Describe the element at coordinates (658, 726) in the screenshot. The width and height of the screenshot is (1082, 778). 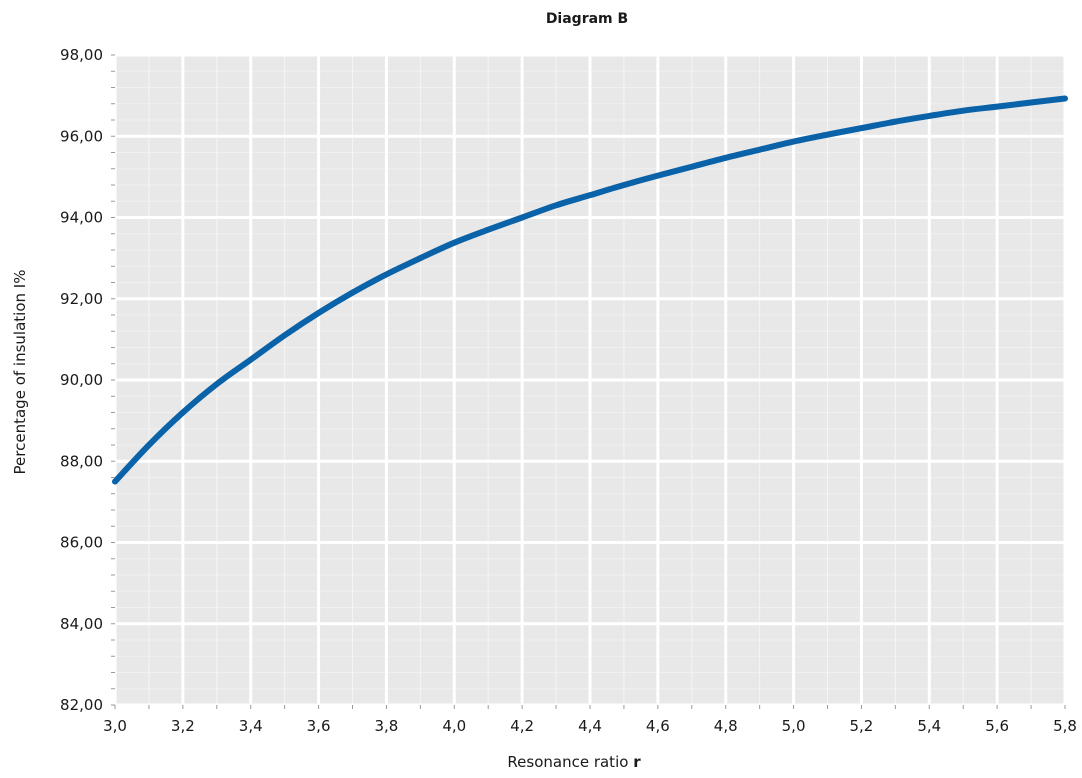
I see `x-tick-label: 4,6` at that location.